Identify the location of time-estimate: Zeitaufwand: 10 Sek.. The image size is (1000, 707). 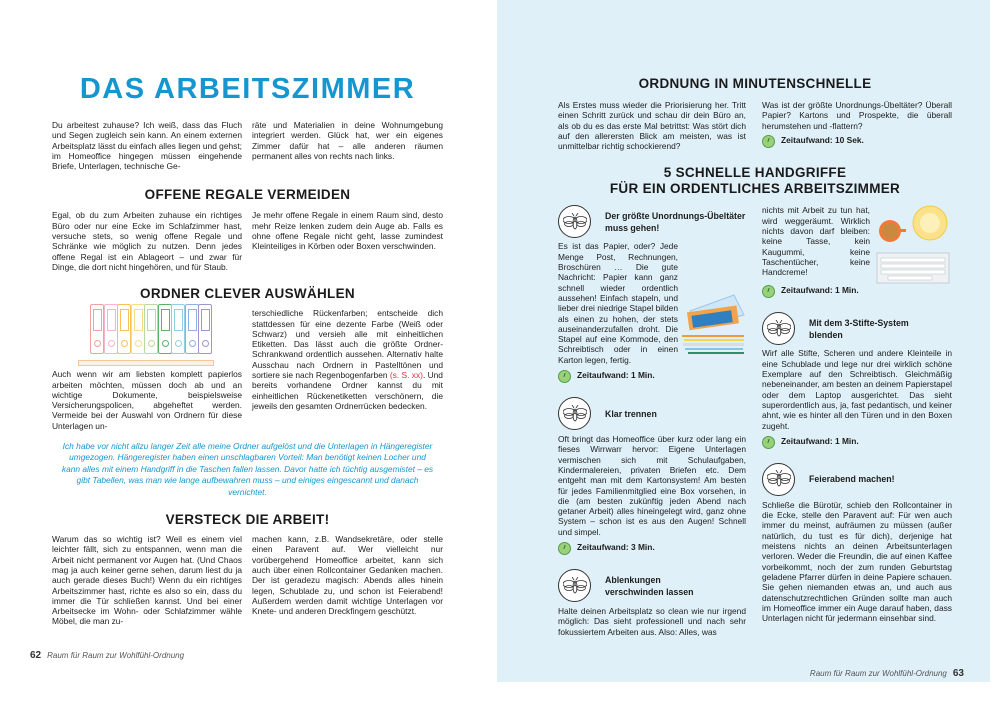
(857, 141).